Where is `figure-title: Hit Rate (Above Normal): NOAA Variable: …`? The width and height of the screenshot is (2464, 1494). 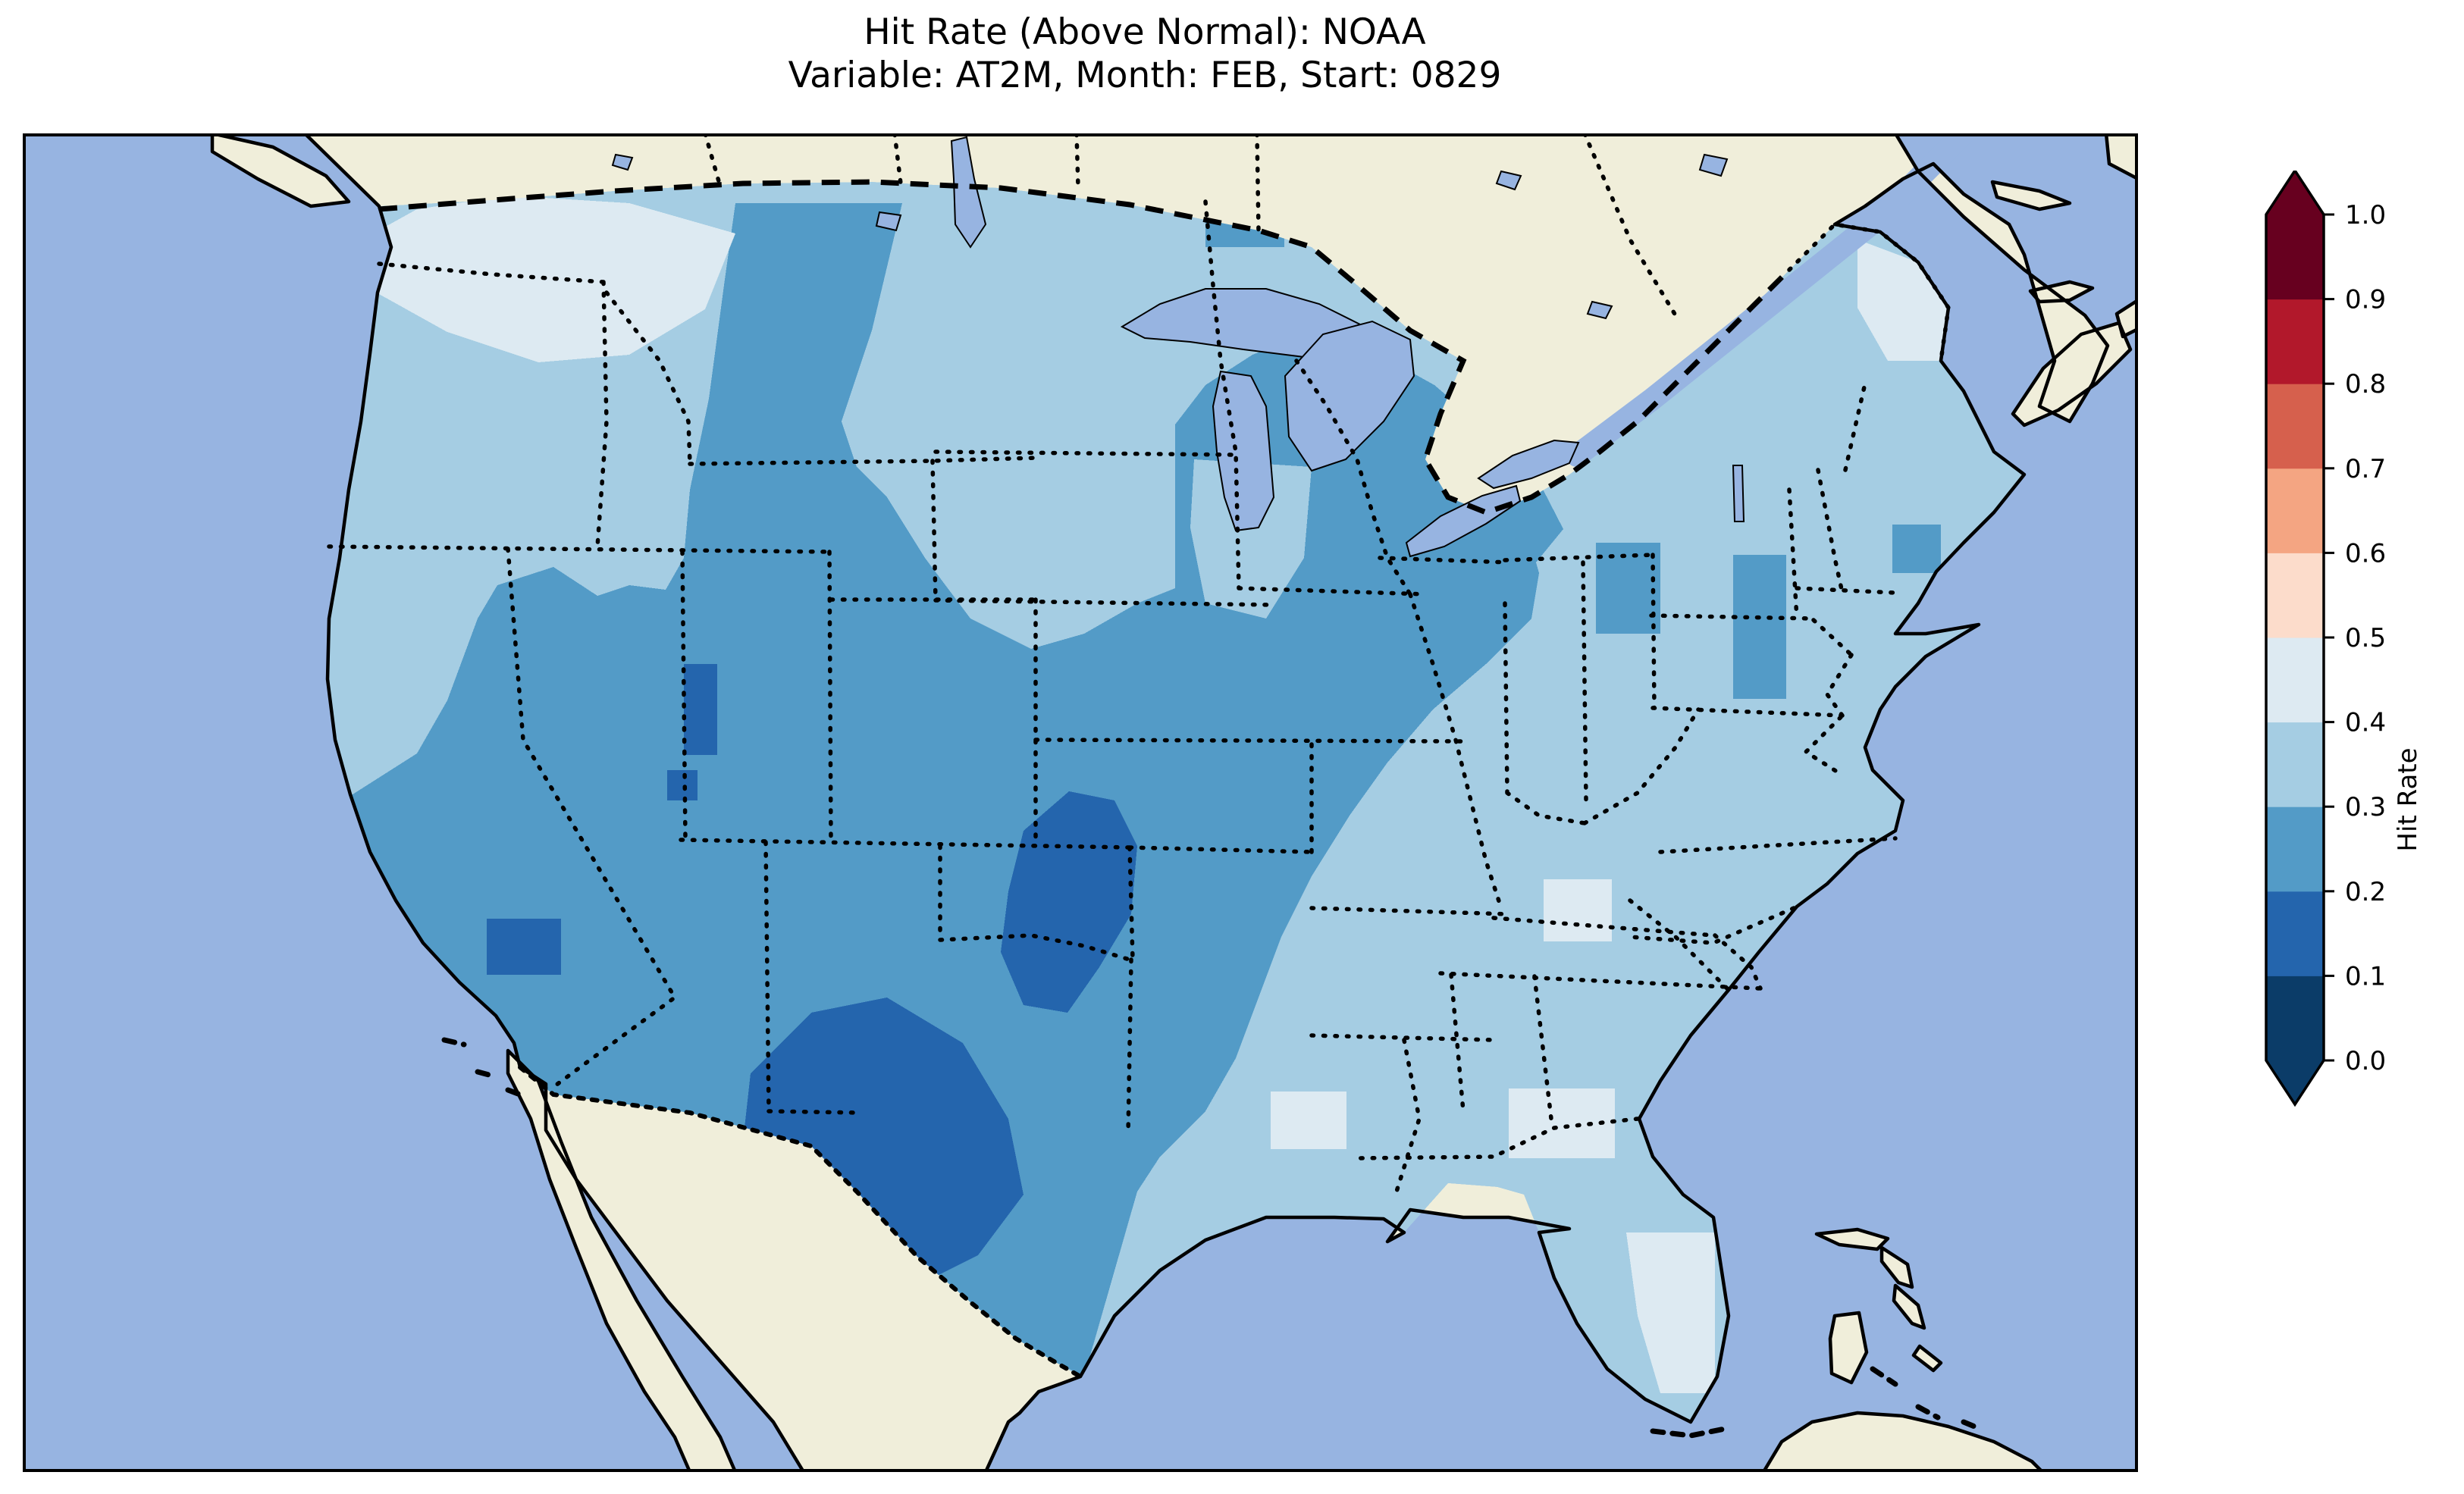 figure-title: Hit Rate (Above Normal): NOAA Variable: … is located at coordinates (1145, 54).